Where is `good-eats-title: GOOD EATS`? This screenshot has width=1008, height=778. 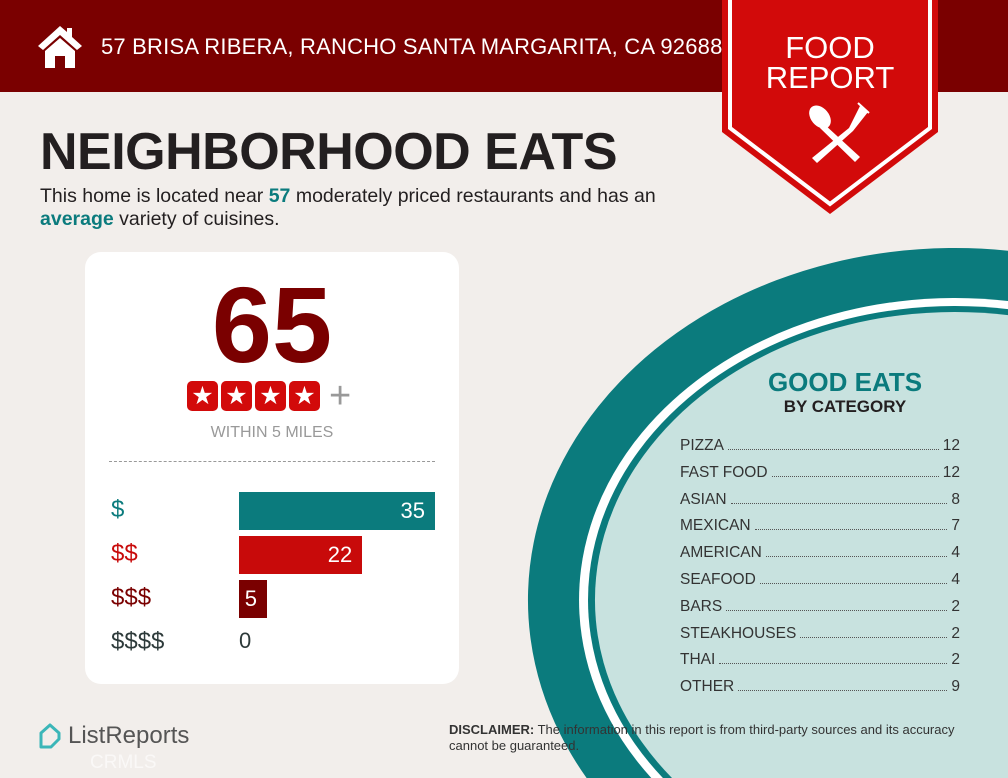
good-eats-title: GOOD EATS is located at coordinates (845, 382).